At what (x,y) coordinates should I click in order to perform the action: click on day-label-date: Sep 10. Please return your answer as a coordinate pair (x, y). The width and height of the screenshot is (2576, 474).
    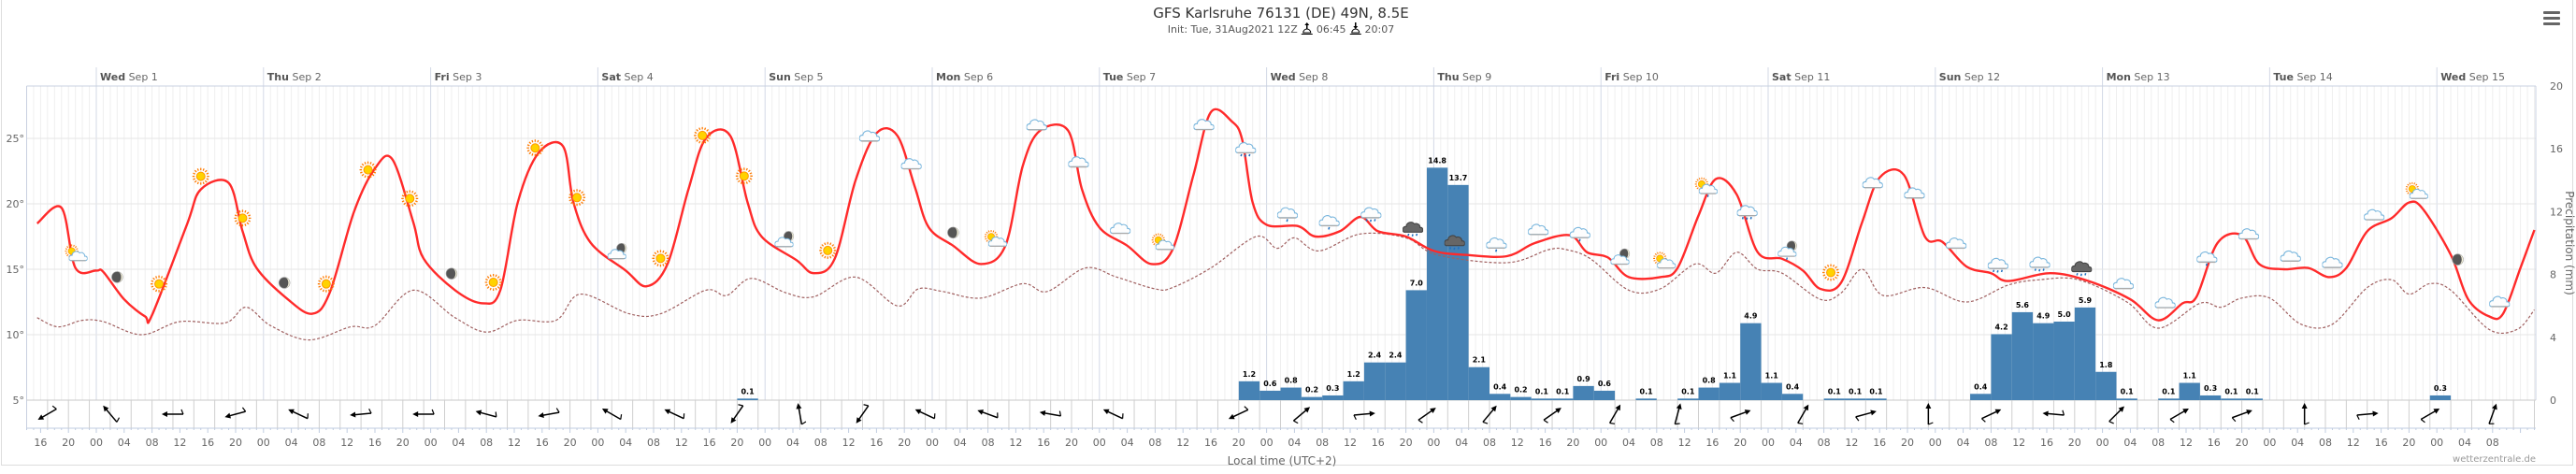
    Looking at the image, I should click on (1639, 77).